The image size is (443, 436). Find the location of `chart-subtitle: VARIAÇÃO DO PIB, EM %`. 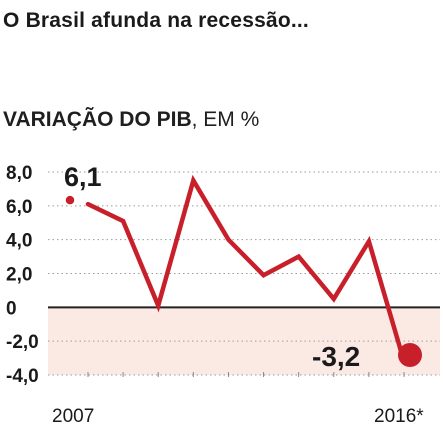

chart-subtitle: VARIAÇÃO DO PIB, EM % is located at coordinates (131, 120).